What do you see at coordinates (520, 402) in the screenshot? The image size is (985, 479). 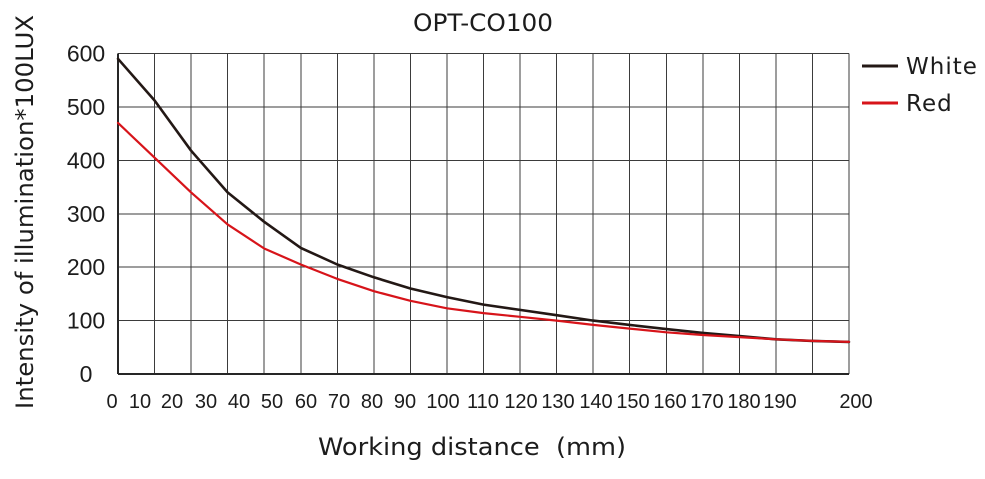 I see `x-tick-label: 120` at bounding box center [520, 402].